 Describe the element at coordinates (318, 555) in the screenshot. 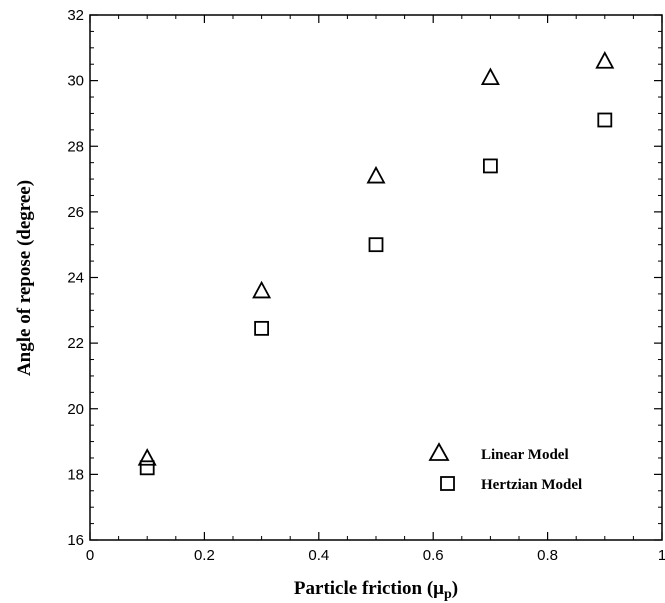

I see `x-tick-label: 0.4` at that location.